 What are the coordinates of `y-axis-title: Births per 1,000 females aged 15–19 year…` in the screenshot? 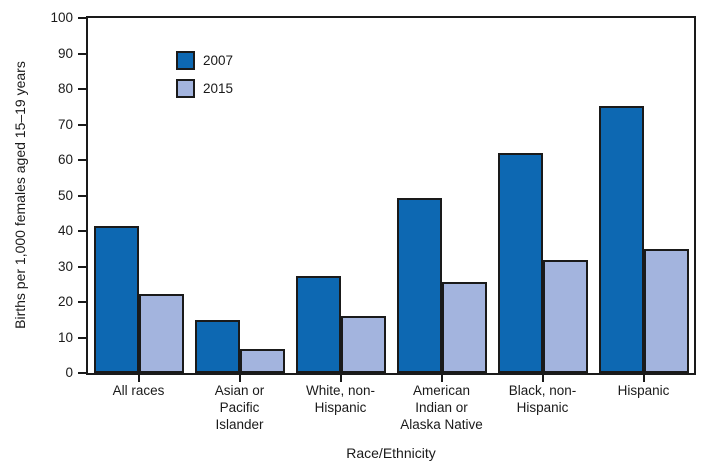 It's located at (20, 195).